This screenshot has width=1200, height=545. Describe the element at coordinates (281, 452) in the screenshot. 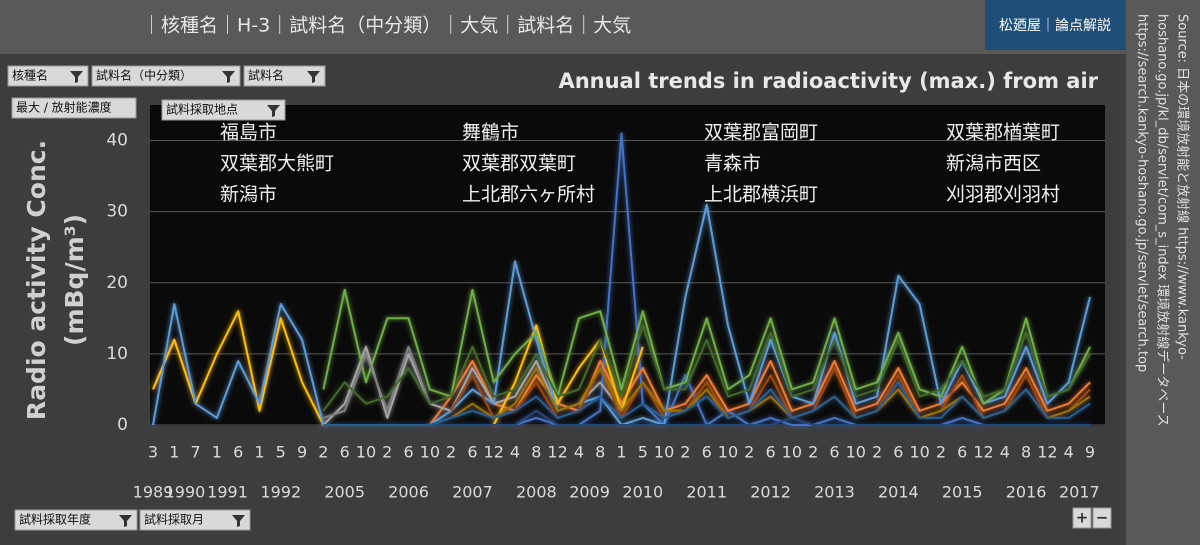

I see `x-month-label: 5` at that location.